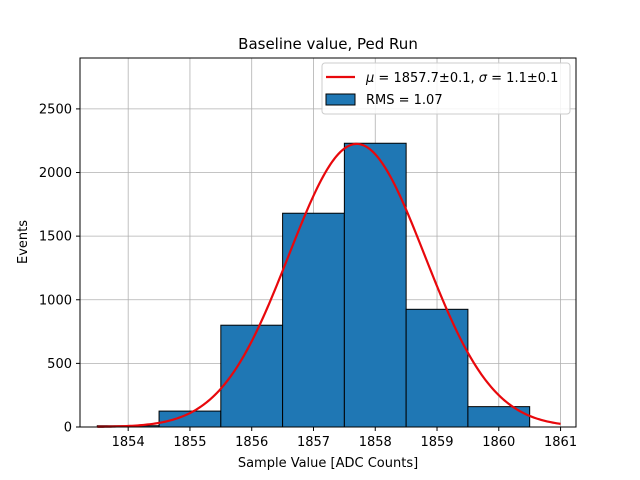 The image size is (640, 480). What do you see at coordinates (560, 442) in the screenshot?
I see `x-tick-label: 1861` at bounding box center [560, 442].